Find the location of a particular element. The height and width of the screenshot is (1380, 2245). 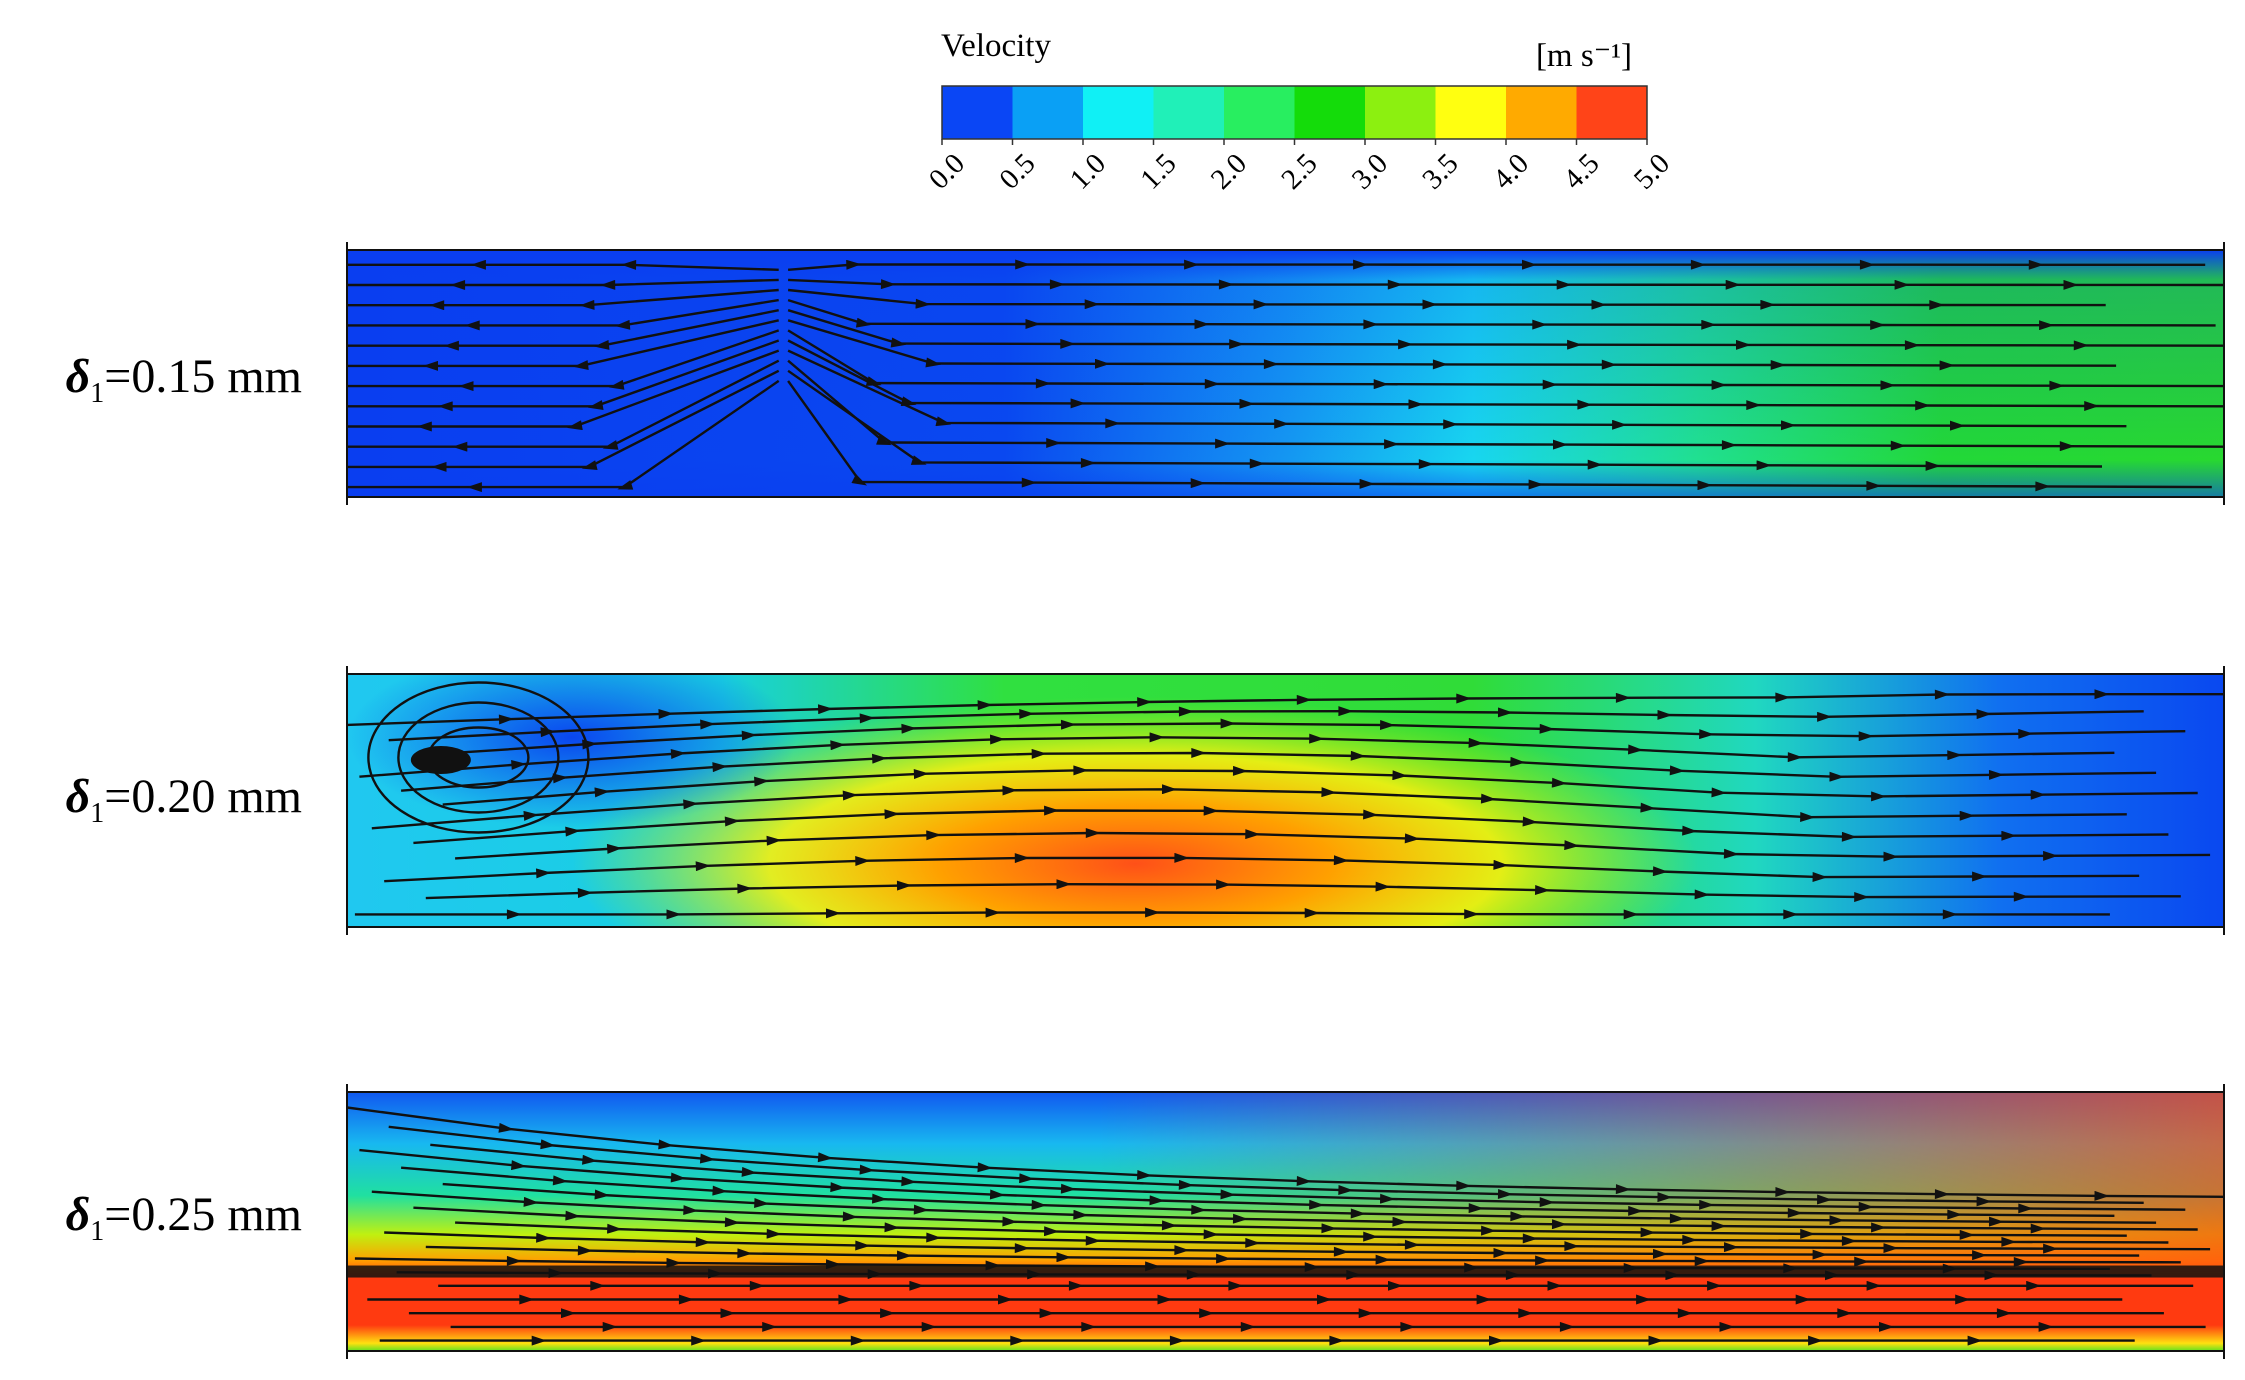

colorbar-tick-label: 3.5 is located at coordinates (1440, 171).